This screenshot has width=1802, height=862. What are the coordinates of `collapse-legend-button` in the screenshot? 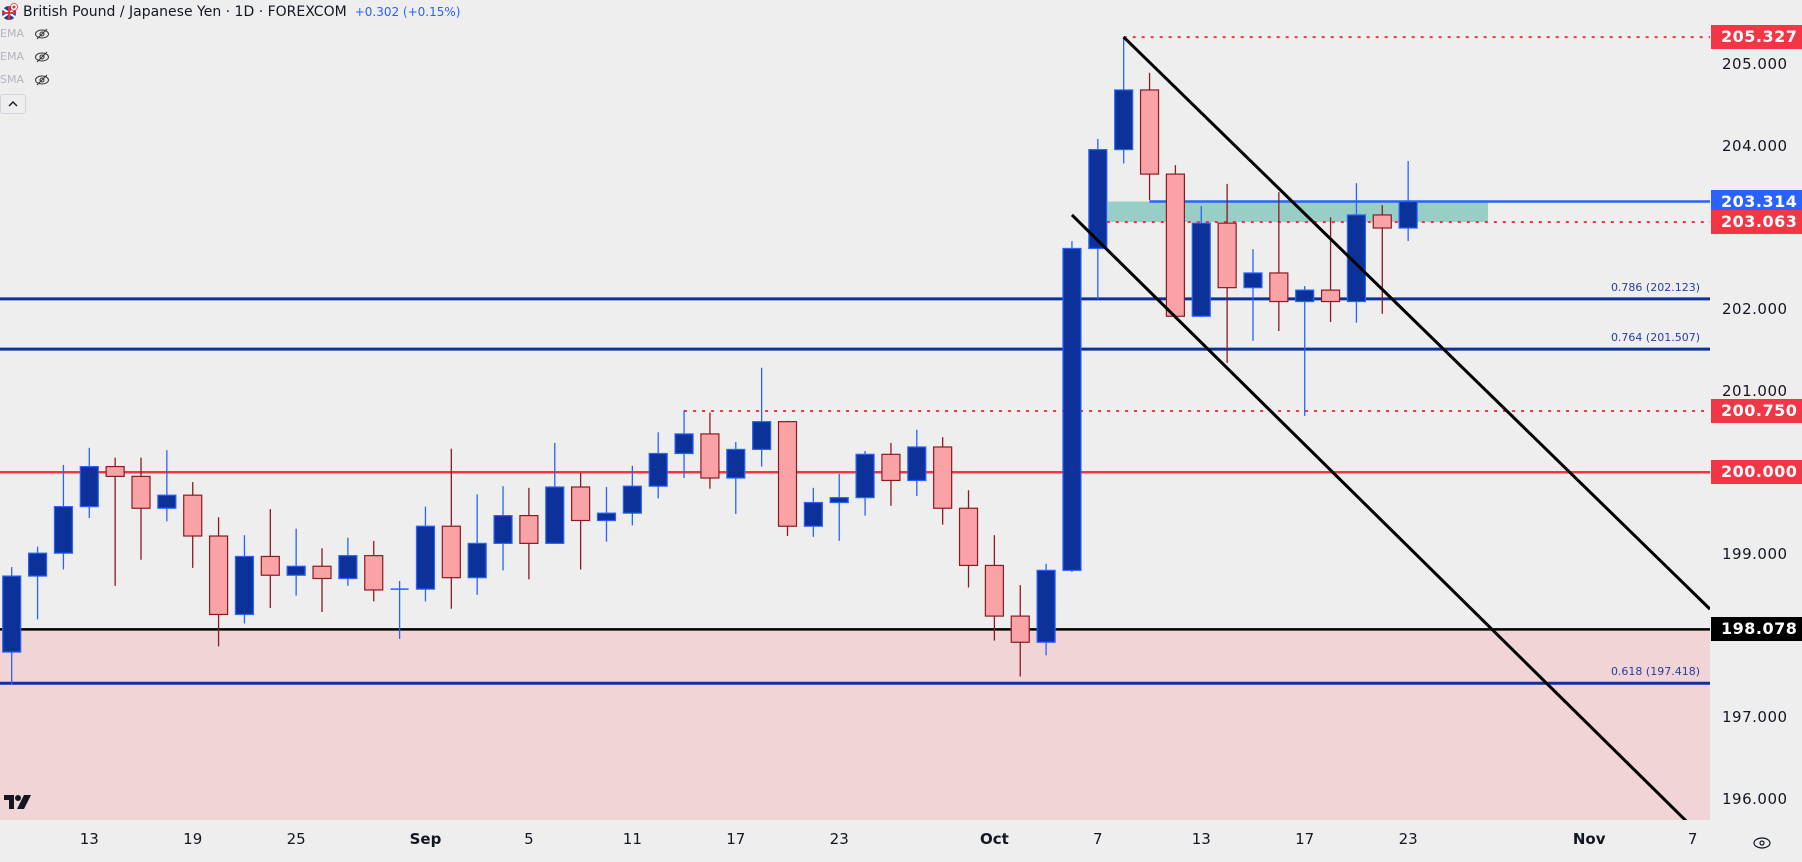 It's located at (13, 104).